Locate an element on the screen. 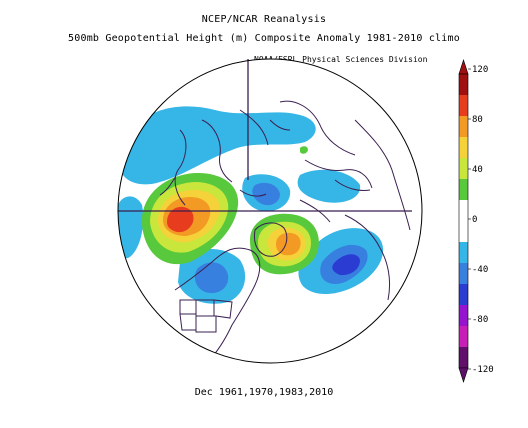 The height and width of the screenshot is (428, 528). anomaly-deepest-negative-east is located at coordinates (346, 265).